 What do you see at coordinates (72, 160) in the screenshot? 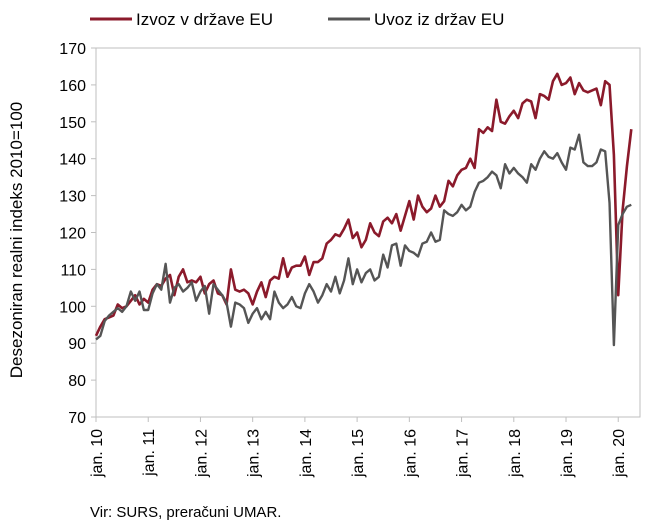
I see `y-tick-label: 140` at bounding box center [72, 160].